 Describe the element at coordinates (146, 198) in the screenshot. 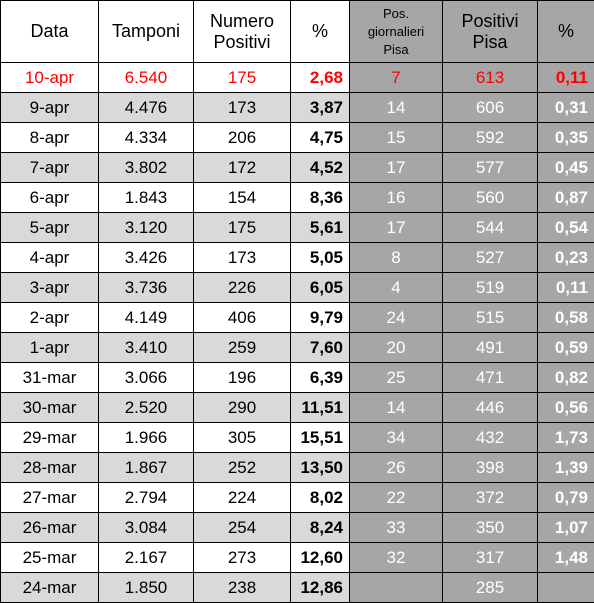

I see `cell-tamponi: 1.843` at that location.